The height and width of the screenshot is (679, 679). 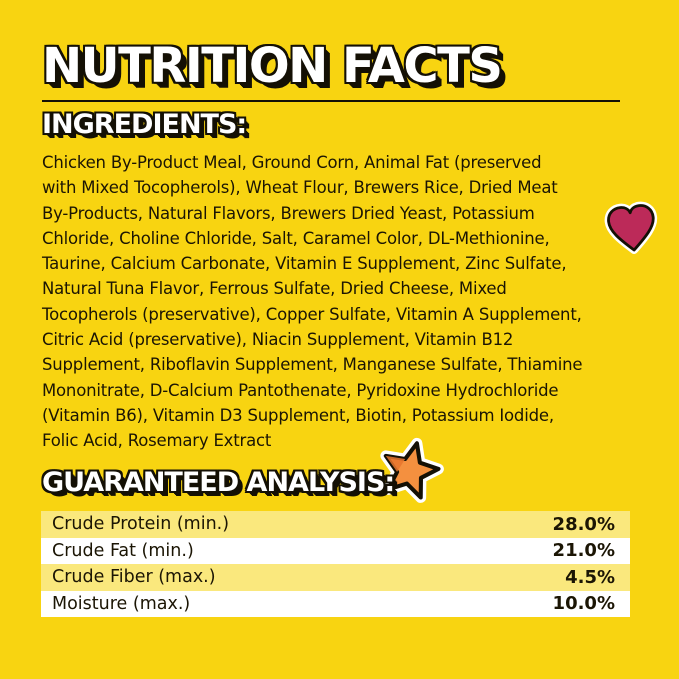 I want to click on row-value: 4.5%, so click(x=590, y=577).